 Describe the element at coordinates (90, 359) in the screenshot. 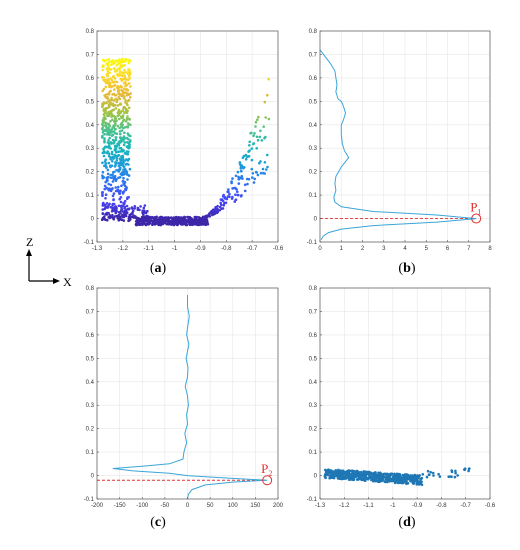

I see `y-tick-label: 0.5` at that location.